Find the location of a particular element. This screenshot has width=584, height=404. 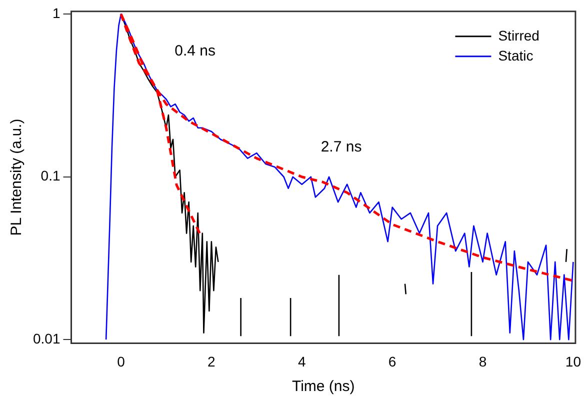

x-tick-label: 4 is located at coordinates (302, 361).